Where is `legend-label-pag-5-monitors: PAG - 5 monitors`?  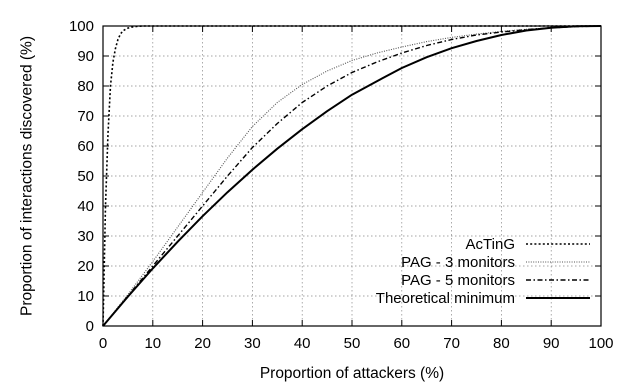 legend-label-pag-5-monitors: PAG - 5 monitors is located at coordinates (458, 280).